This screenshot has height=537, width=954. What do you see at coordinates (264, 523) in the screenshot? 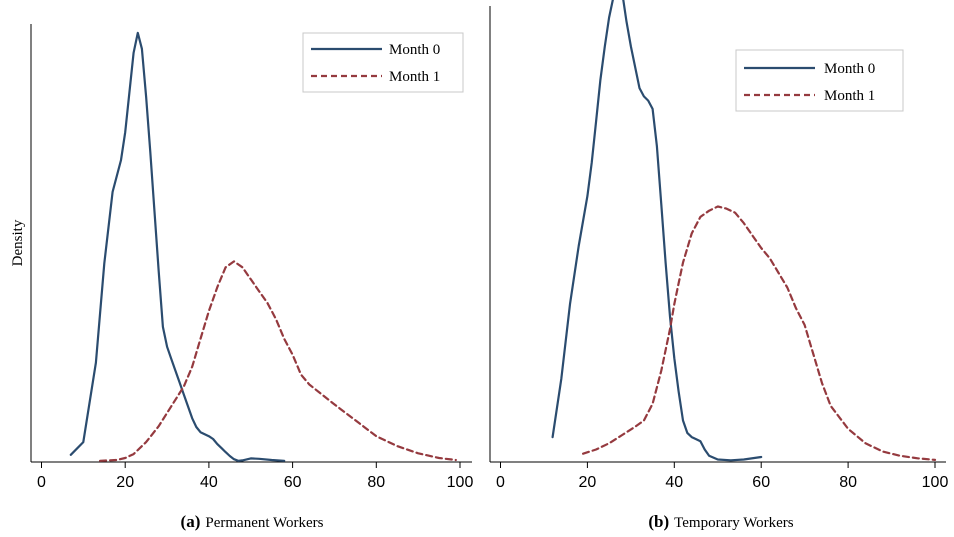
I see `caption-text-a: Permanent Workers` at bounding box center [264, 523].